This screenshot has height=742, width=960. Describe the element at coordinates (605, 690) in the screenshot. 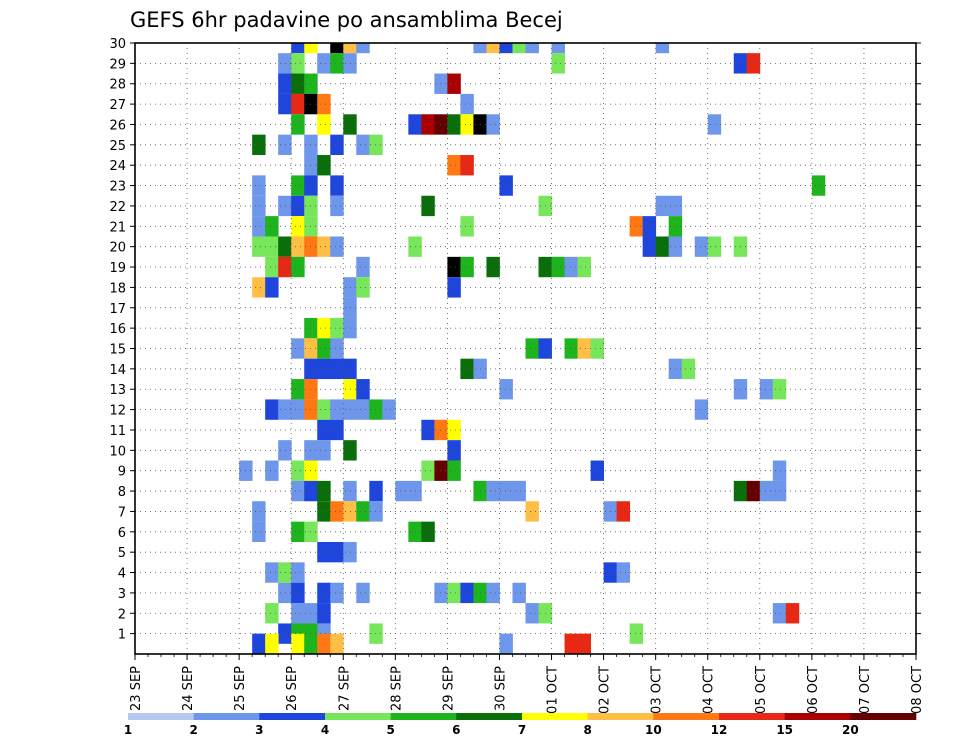

I see `x-tick-label: 02 OCT` at that location.